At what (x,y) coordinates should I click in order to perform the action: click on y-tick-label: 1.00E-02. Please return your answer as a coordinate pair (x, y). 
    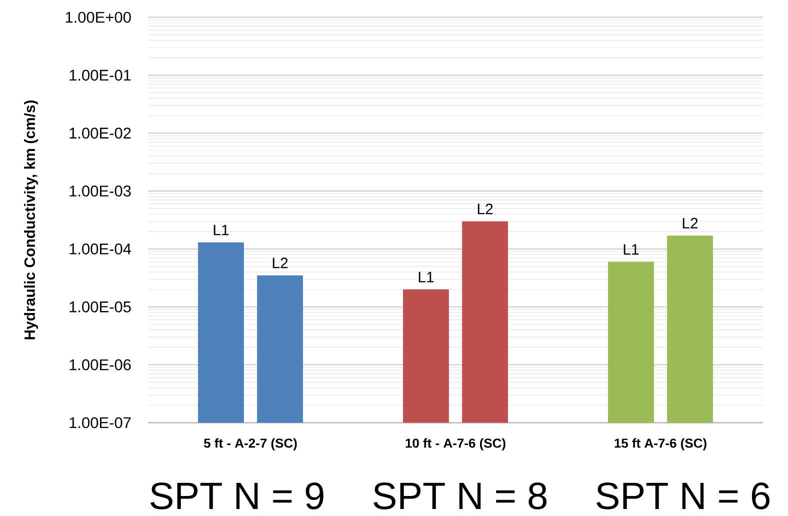
    Looking at the image, I should click on (100, 133).